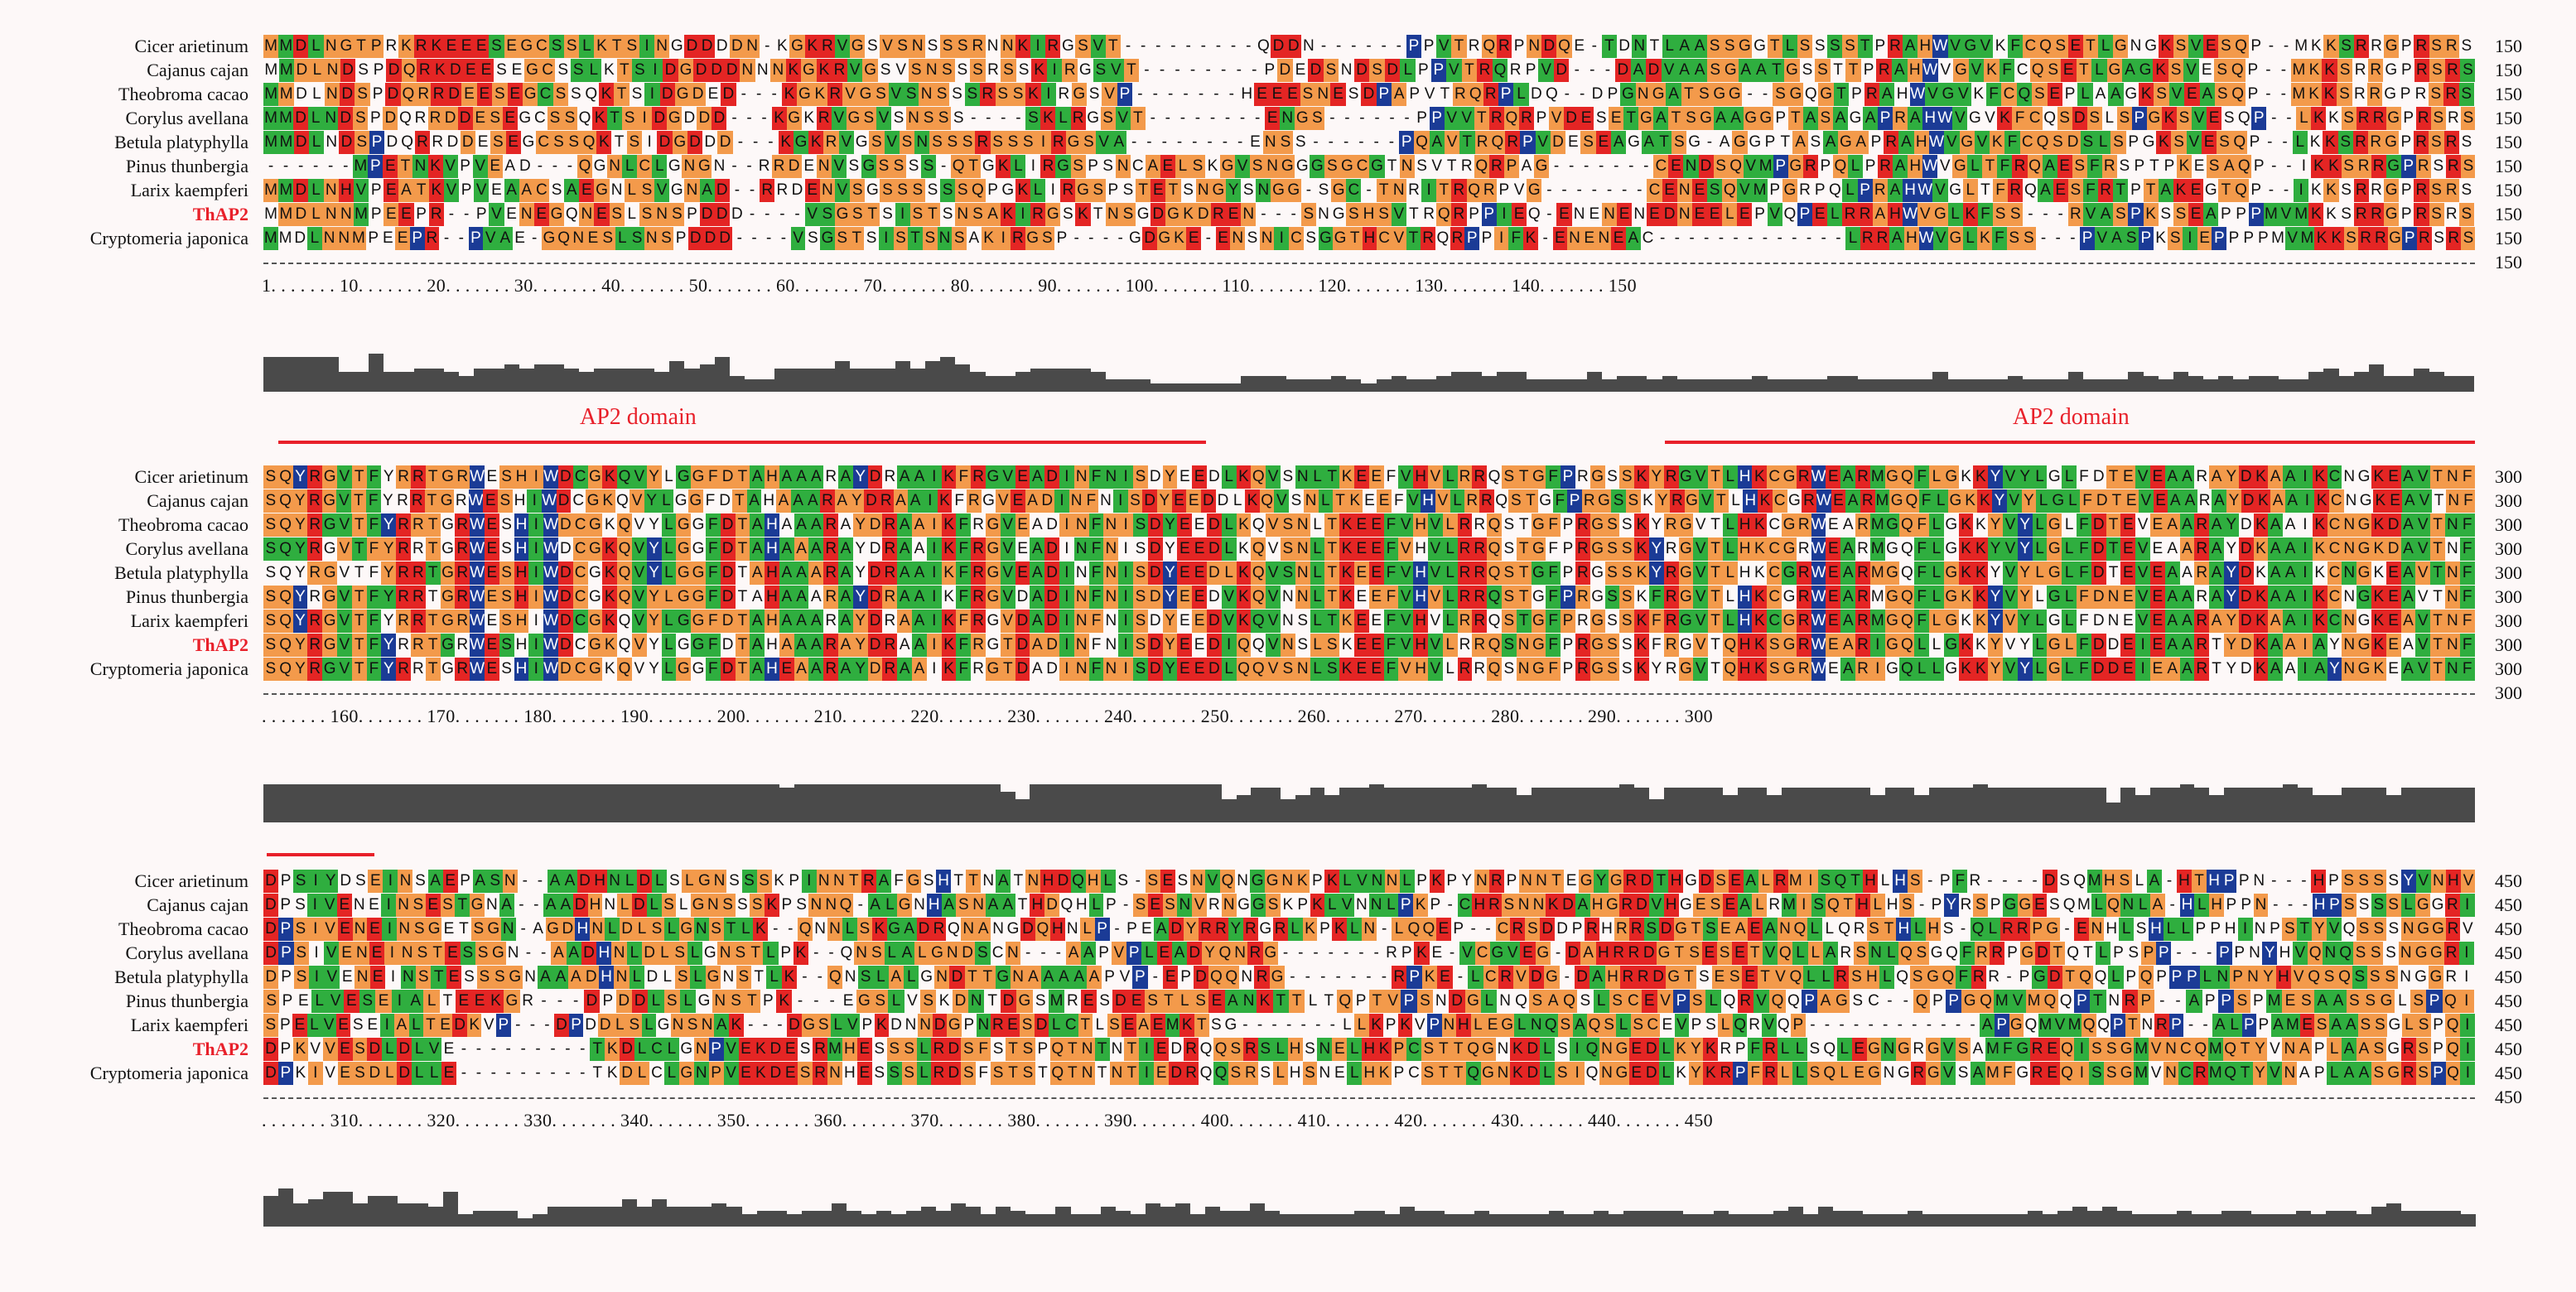 The height and width of the screenshot is (1292, 2576). What do you see at coordinates (2508, 692) in the screenshot?
I see `consensus-end-position: 300` at bounding box center [2508, 692].